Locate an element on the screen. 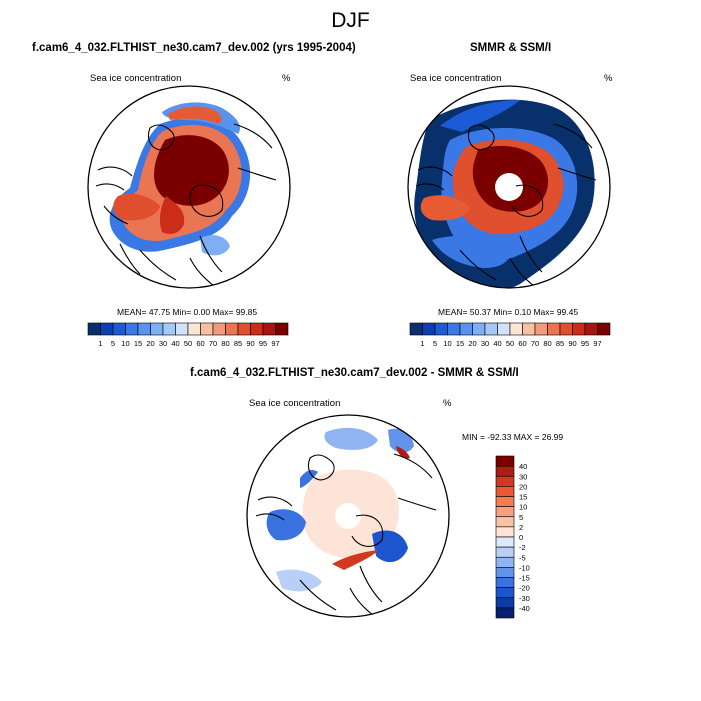 The width and height of the screenshot is (701, 701). model-ice-greenland-sea is located at coordinates (172, 215).